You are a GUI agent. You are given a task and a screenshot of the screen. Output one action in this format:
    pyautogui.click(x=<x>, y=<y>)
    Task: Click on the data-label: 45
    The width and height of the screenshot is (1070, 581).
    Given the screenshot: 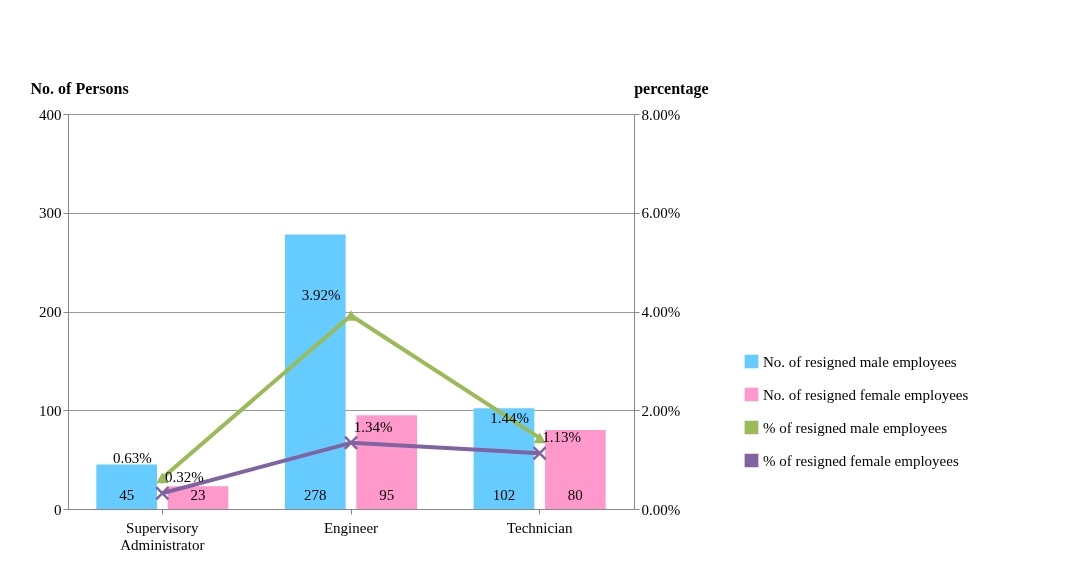 What is the action you would take?
    pyautogui.click(x=127, y=495)
    